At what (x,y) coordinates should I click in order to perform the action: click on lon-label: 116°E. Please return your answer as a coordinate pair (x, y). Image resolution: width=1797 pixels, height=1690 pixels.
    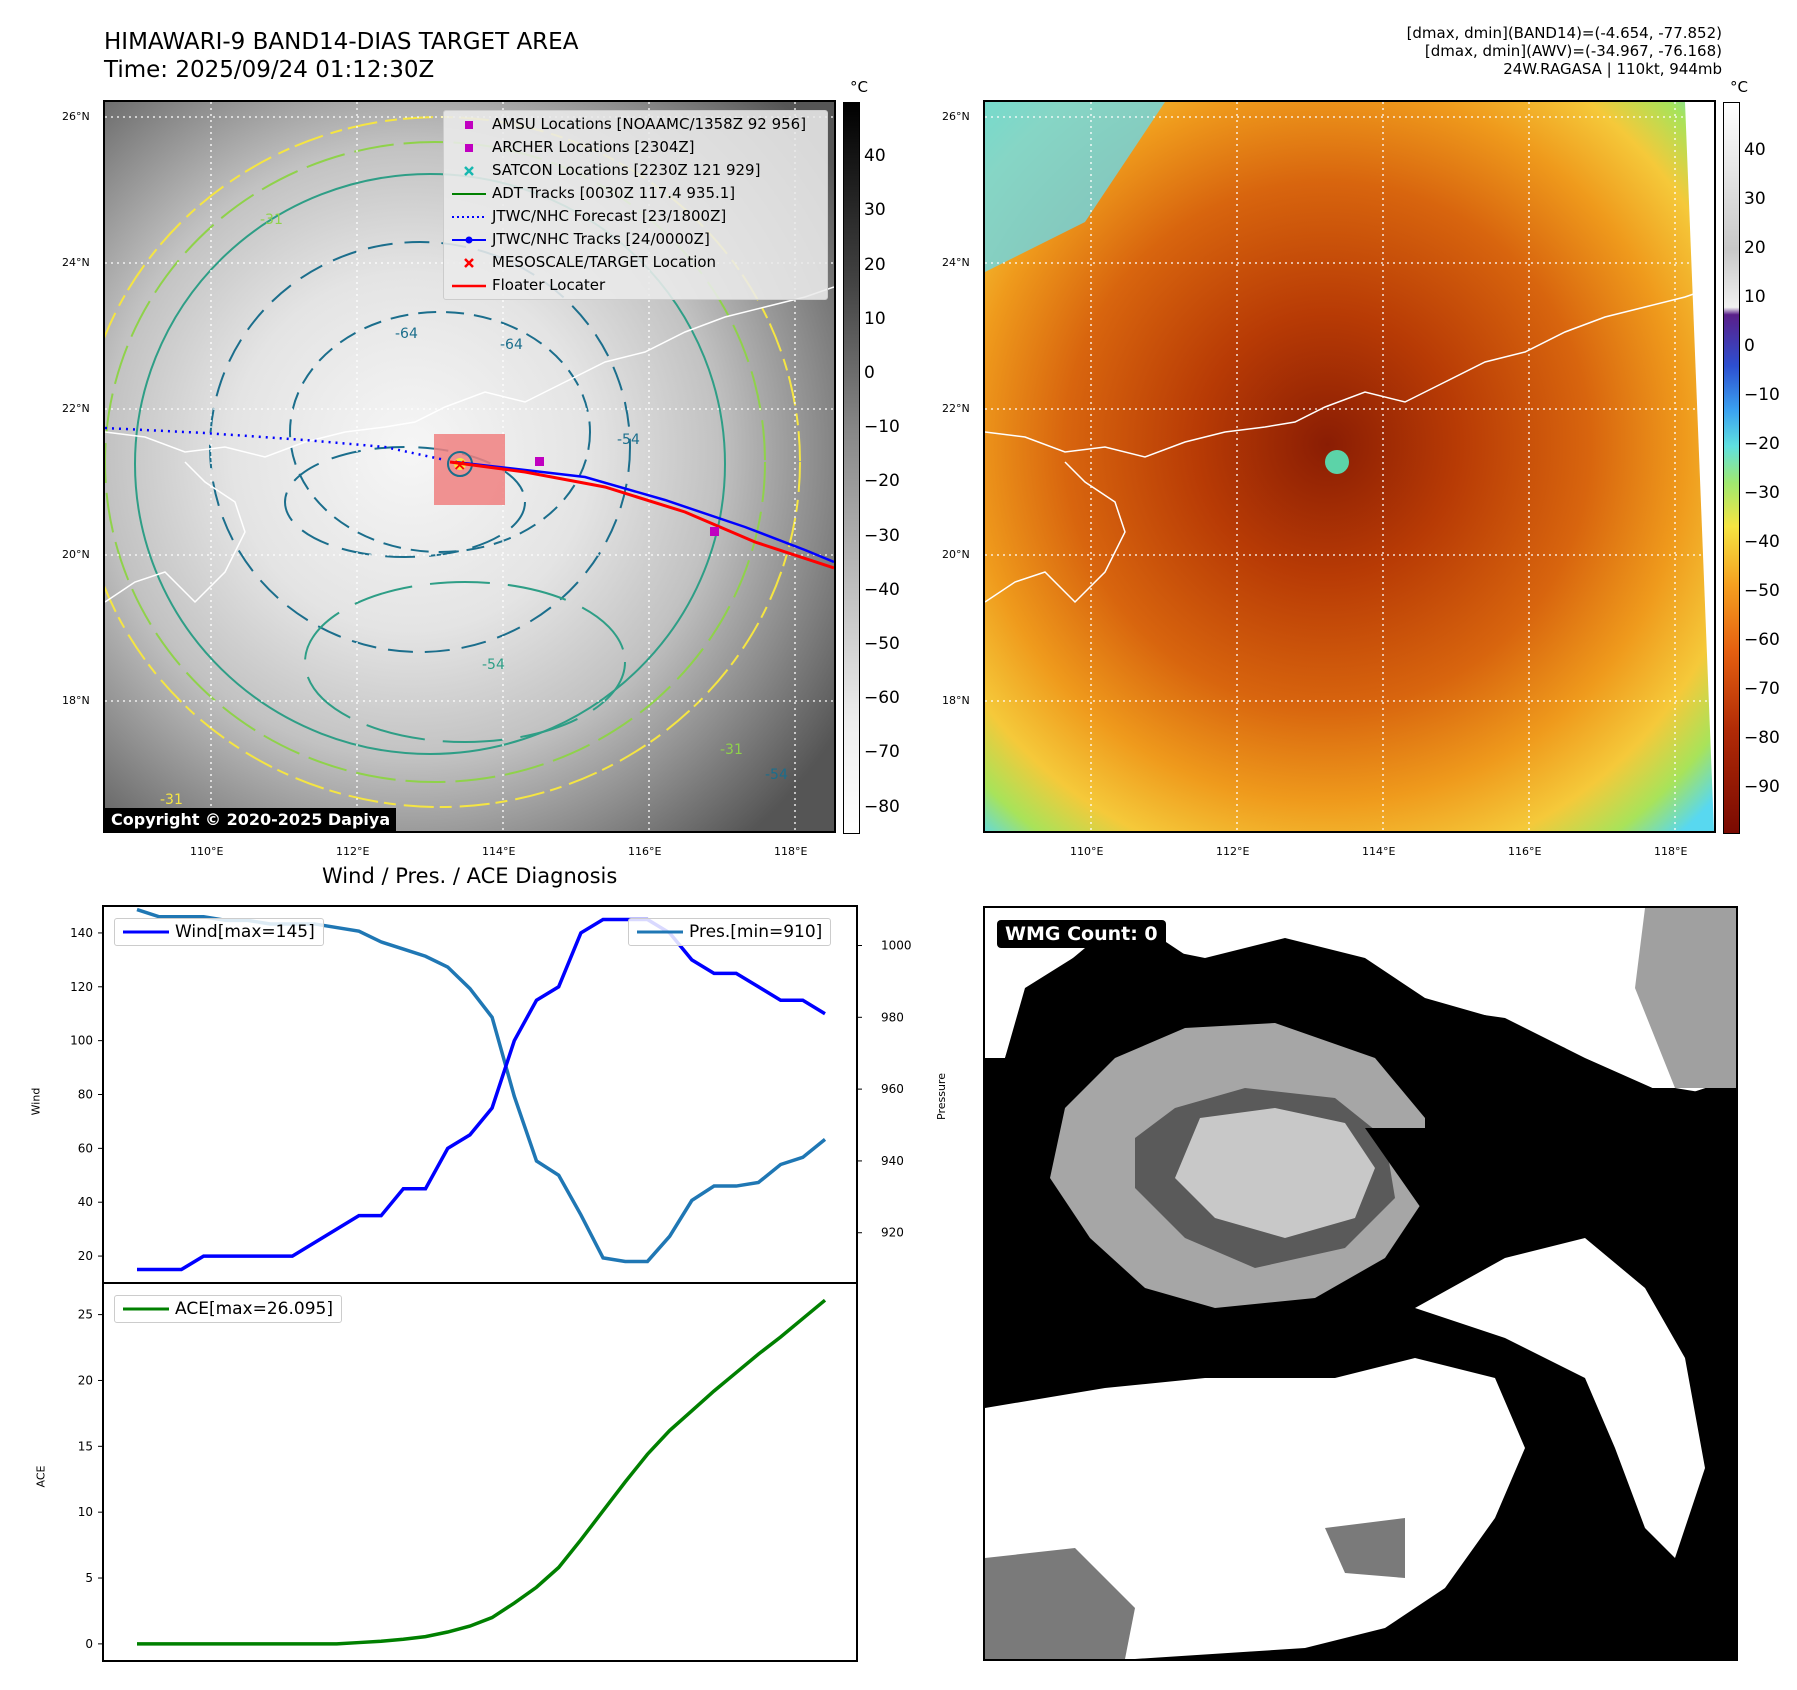
    Looking at the image, I should click on (1525, 851).